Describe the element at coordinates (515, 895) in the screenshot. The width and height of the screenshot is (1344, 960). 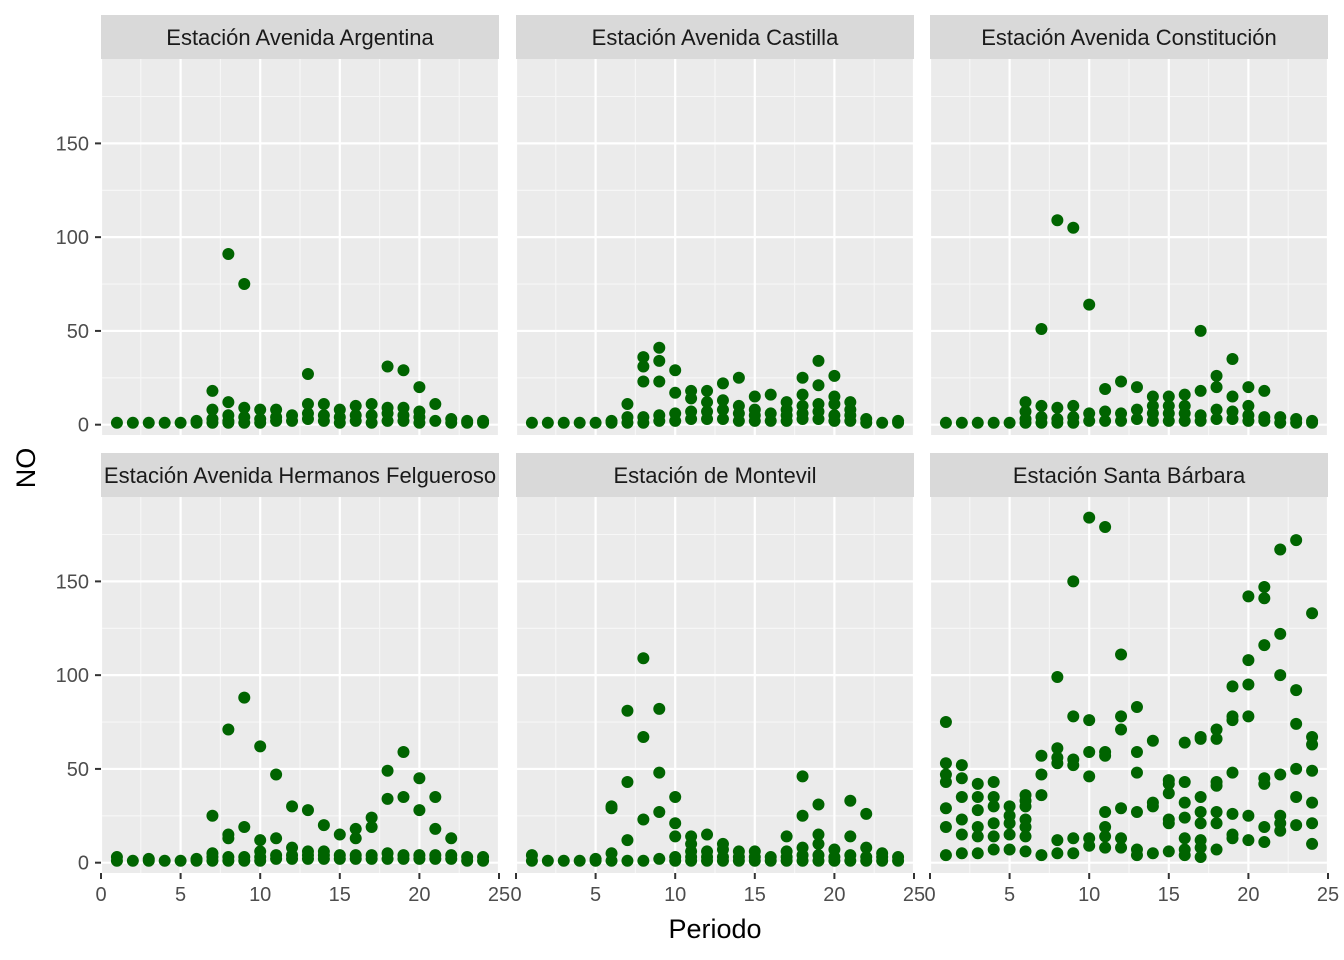
I see `x-tick-label: 0` at that location.